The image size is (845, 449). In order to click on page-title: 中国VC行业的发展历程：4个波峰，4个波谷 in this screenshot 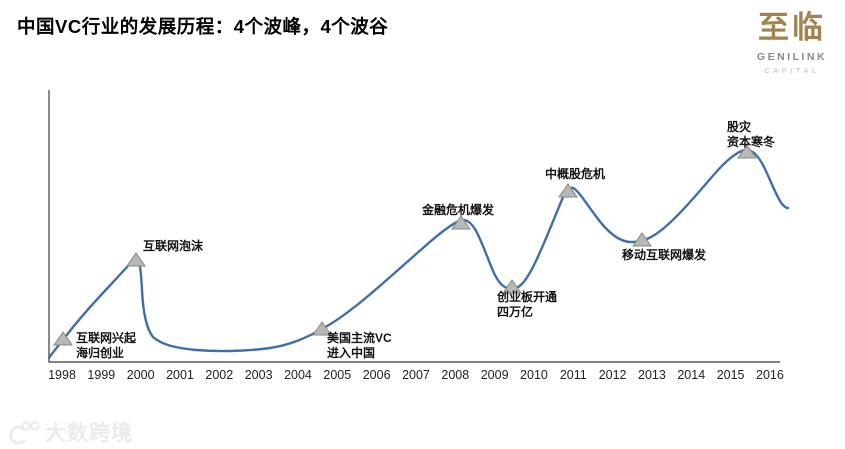, I will do `click(203, 26)`.